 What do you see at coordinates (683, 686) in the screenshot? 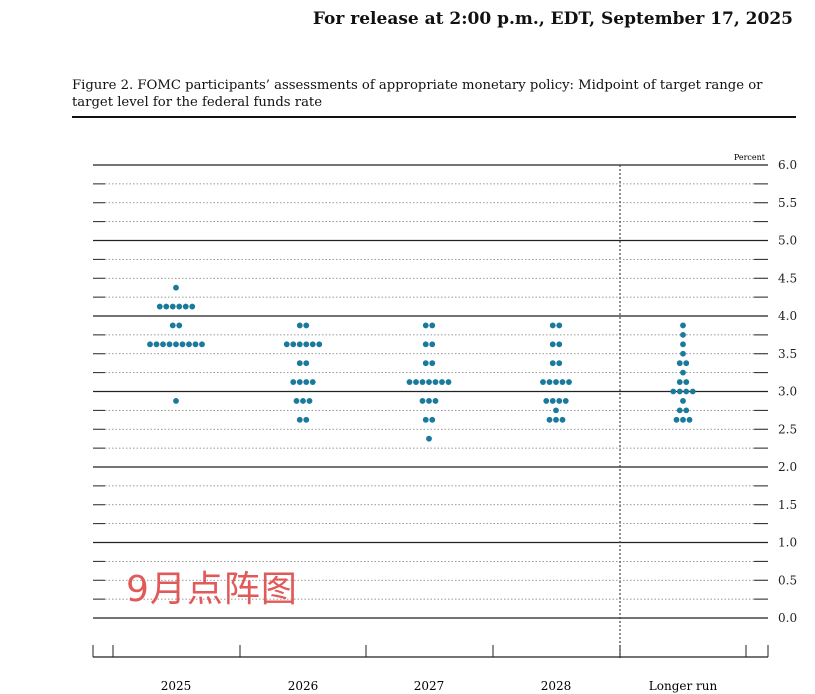
I see `x-tick-label: Longer run` at bounding box center [683, 686].